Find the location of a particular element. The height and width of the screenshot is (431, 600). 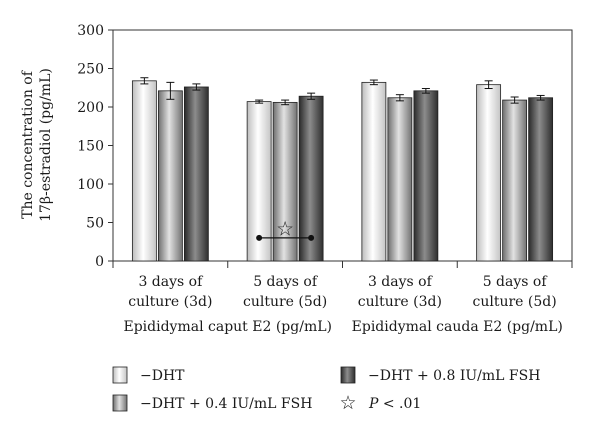

legend-star-icon: ☆ is located at coordinates (347, 403).